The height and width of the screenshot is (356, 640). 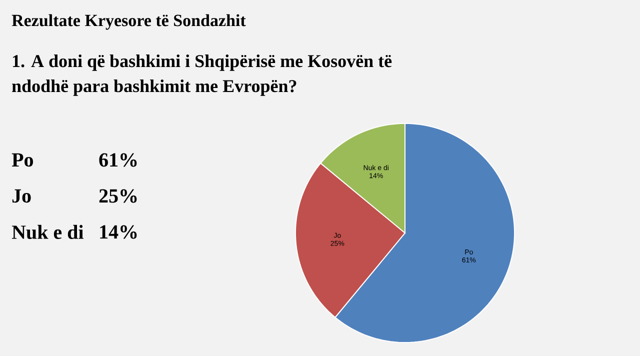 I want to click on text: 25%, so click(x=118, y=196).